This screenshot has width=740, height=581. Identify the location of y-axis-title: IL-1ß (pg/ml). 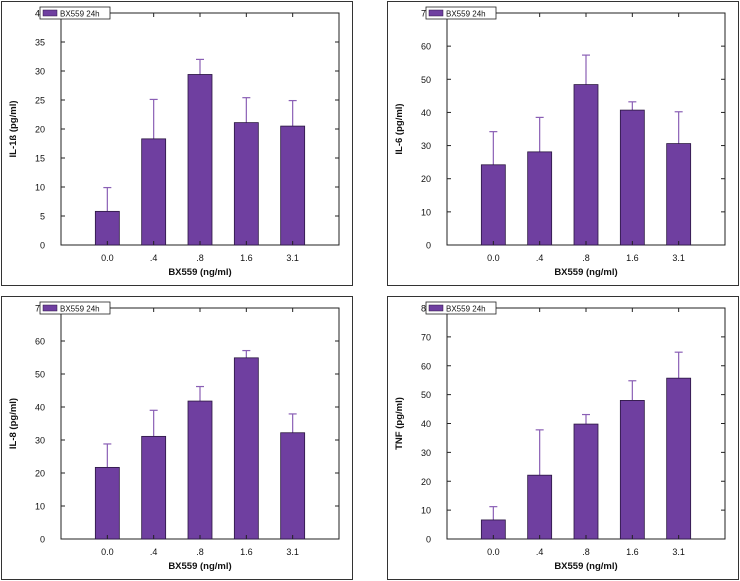
(13, 129).